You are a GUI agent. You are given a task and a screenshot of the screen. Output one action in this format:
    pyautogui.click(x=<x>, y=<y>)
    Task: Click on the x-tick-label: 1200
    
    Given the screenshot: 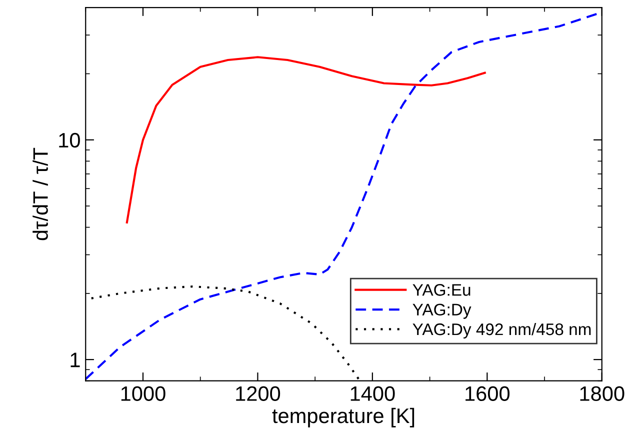 What is the action you would take?
    pyautogui.click(x=258, y=394)
    